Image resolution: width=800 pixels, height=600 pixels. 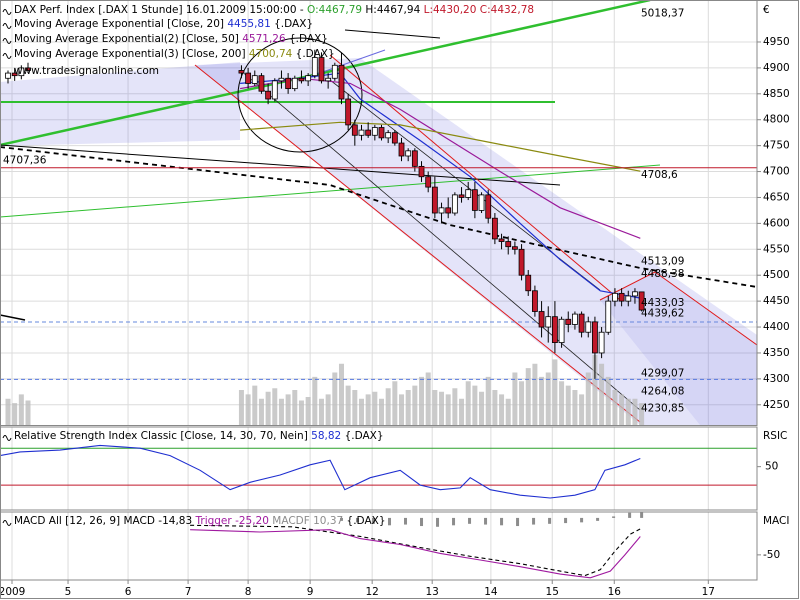 I want to click on y-tick-label: -50, so click(x=771, y=555).